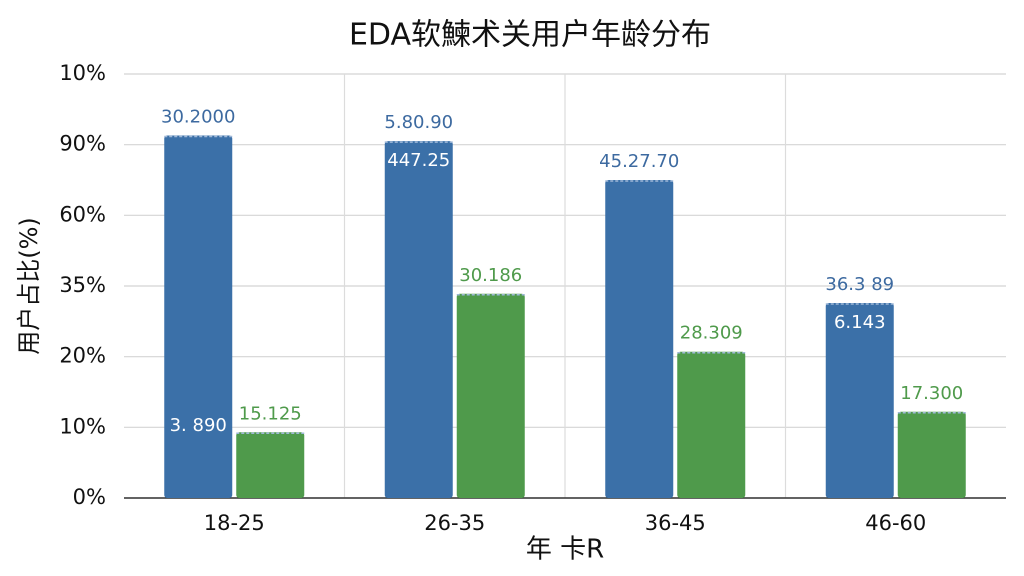 Image resolution: width=1024 pixels, height=576 pixels. What do you see at coordinates (565, 550) in the screenshot?
I see `x-axis-label: 年 卡R` at bounding box center [565, 550].